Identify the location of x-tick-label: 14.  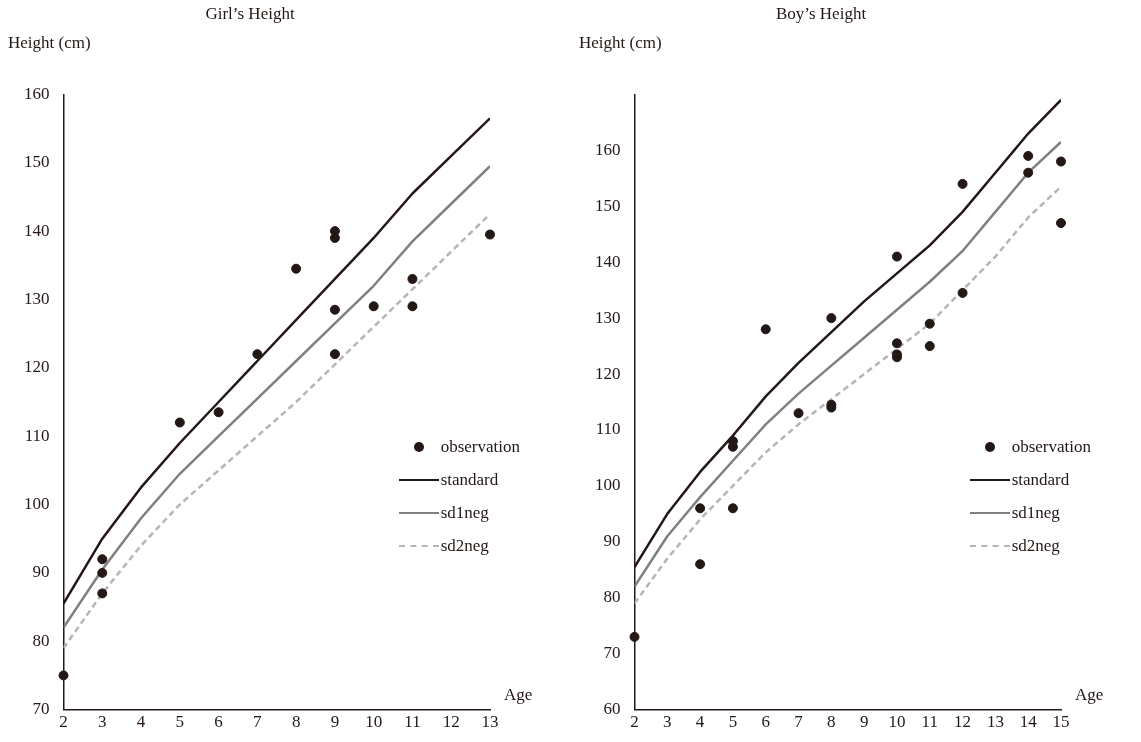
(1028, 722).